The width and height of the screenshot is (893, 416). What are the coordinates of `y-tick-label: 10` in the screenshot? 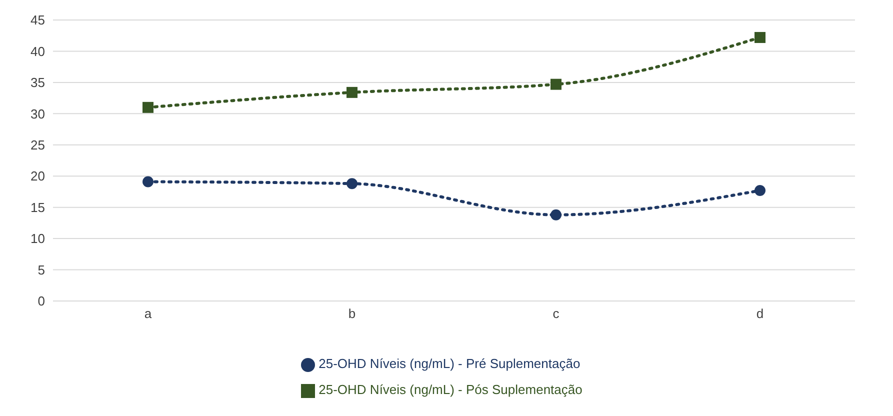 It's located at (37, 238).